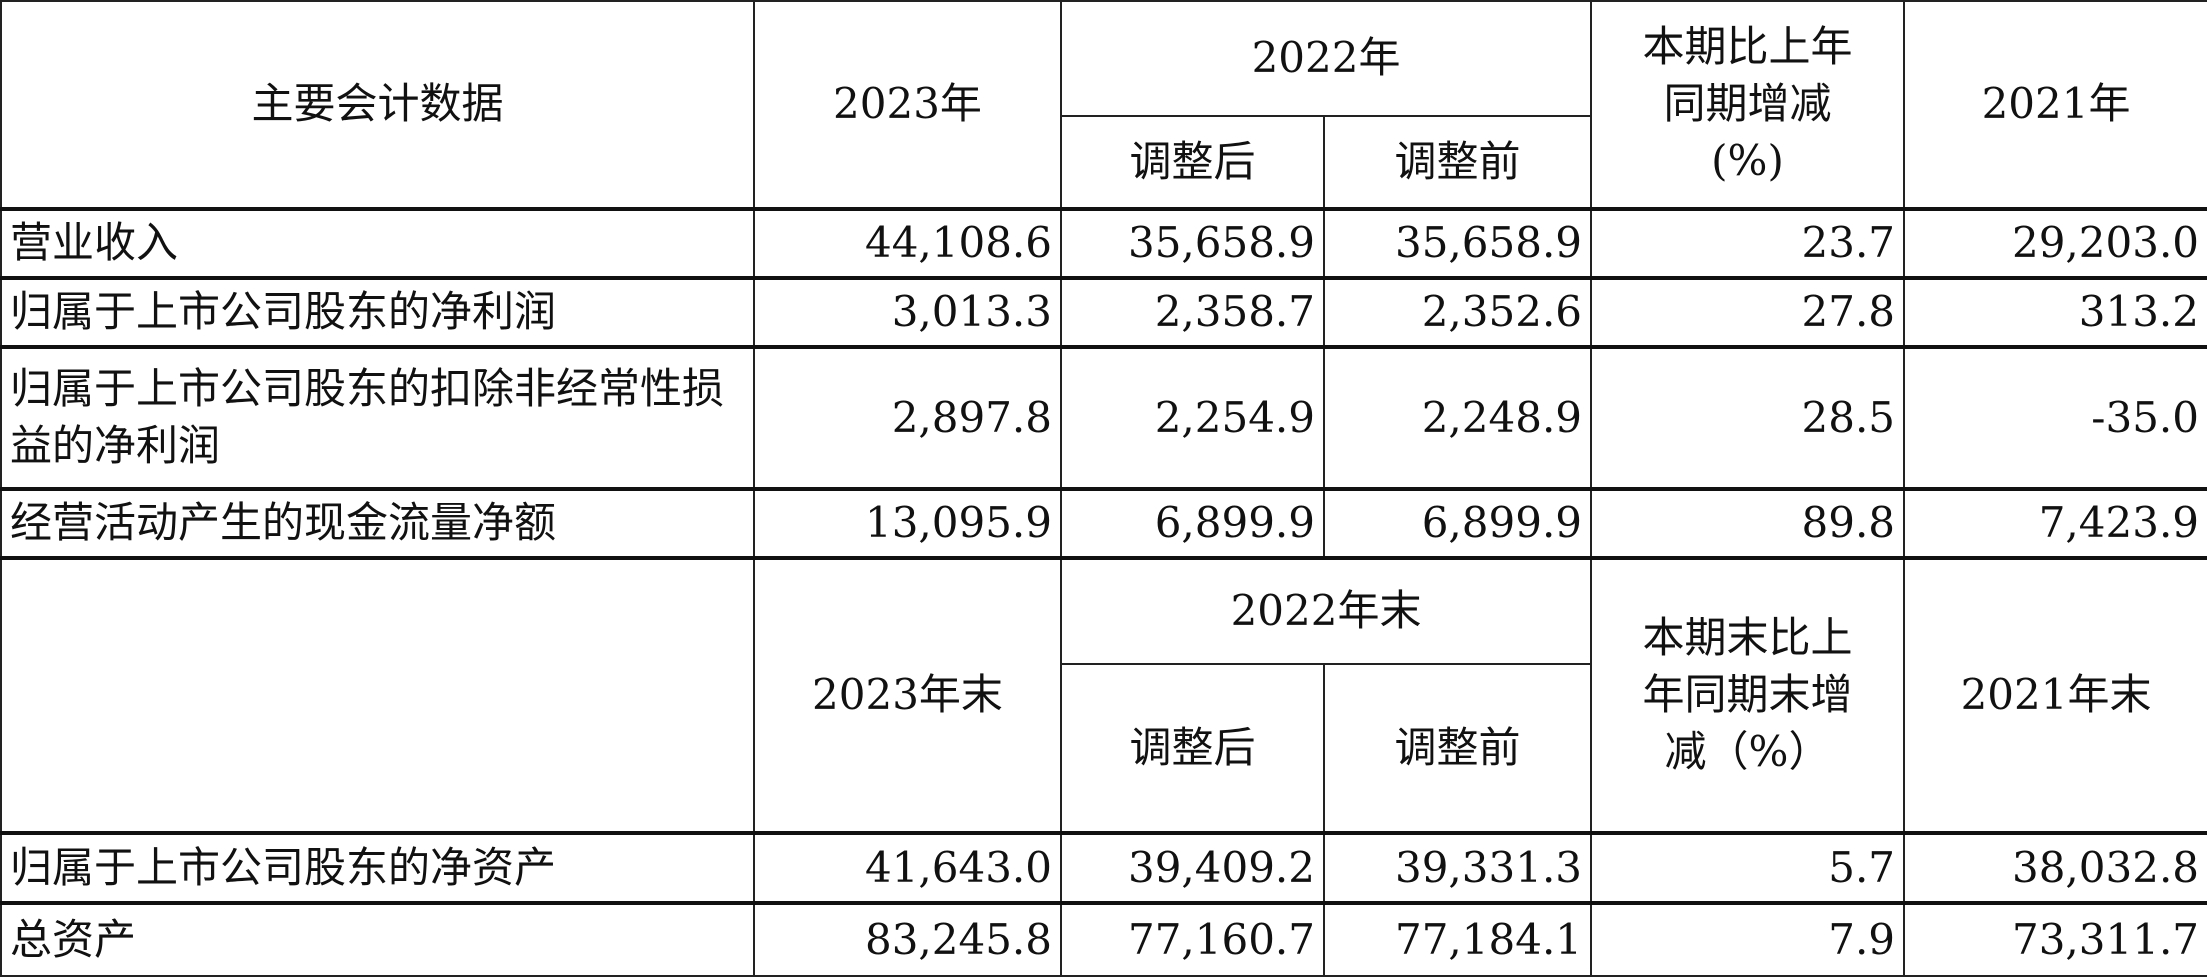 This screenshot has height=977, width=2207. What do you see at coordinates (1192, 523) in the screenshot?
I see `cell-adjusted: 6,899.9` at bounding box center [1192, 523].